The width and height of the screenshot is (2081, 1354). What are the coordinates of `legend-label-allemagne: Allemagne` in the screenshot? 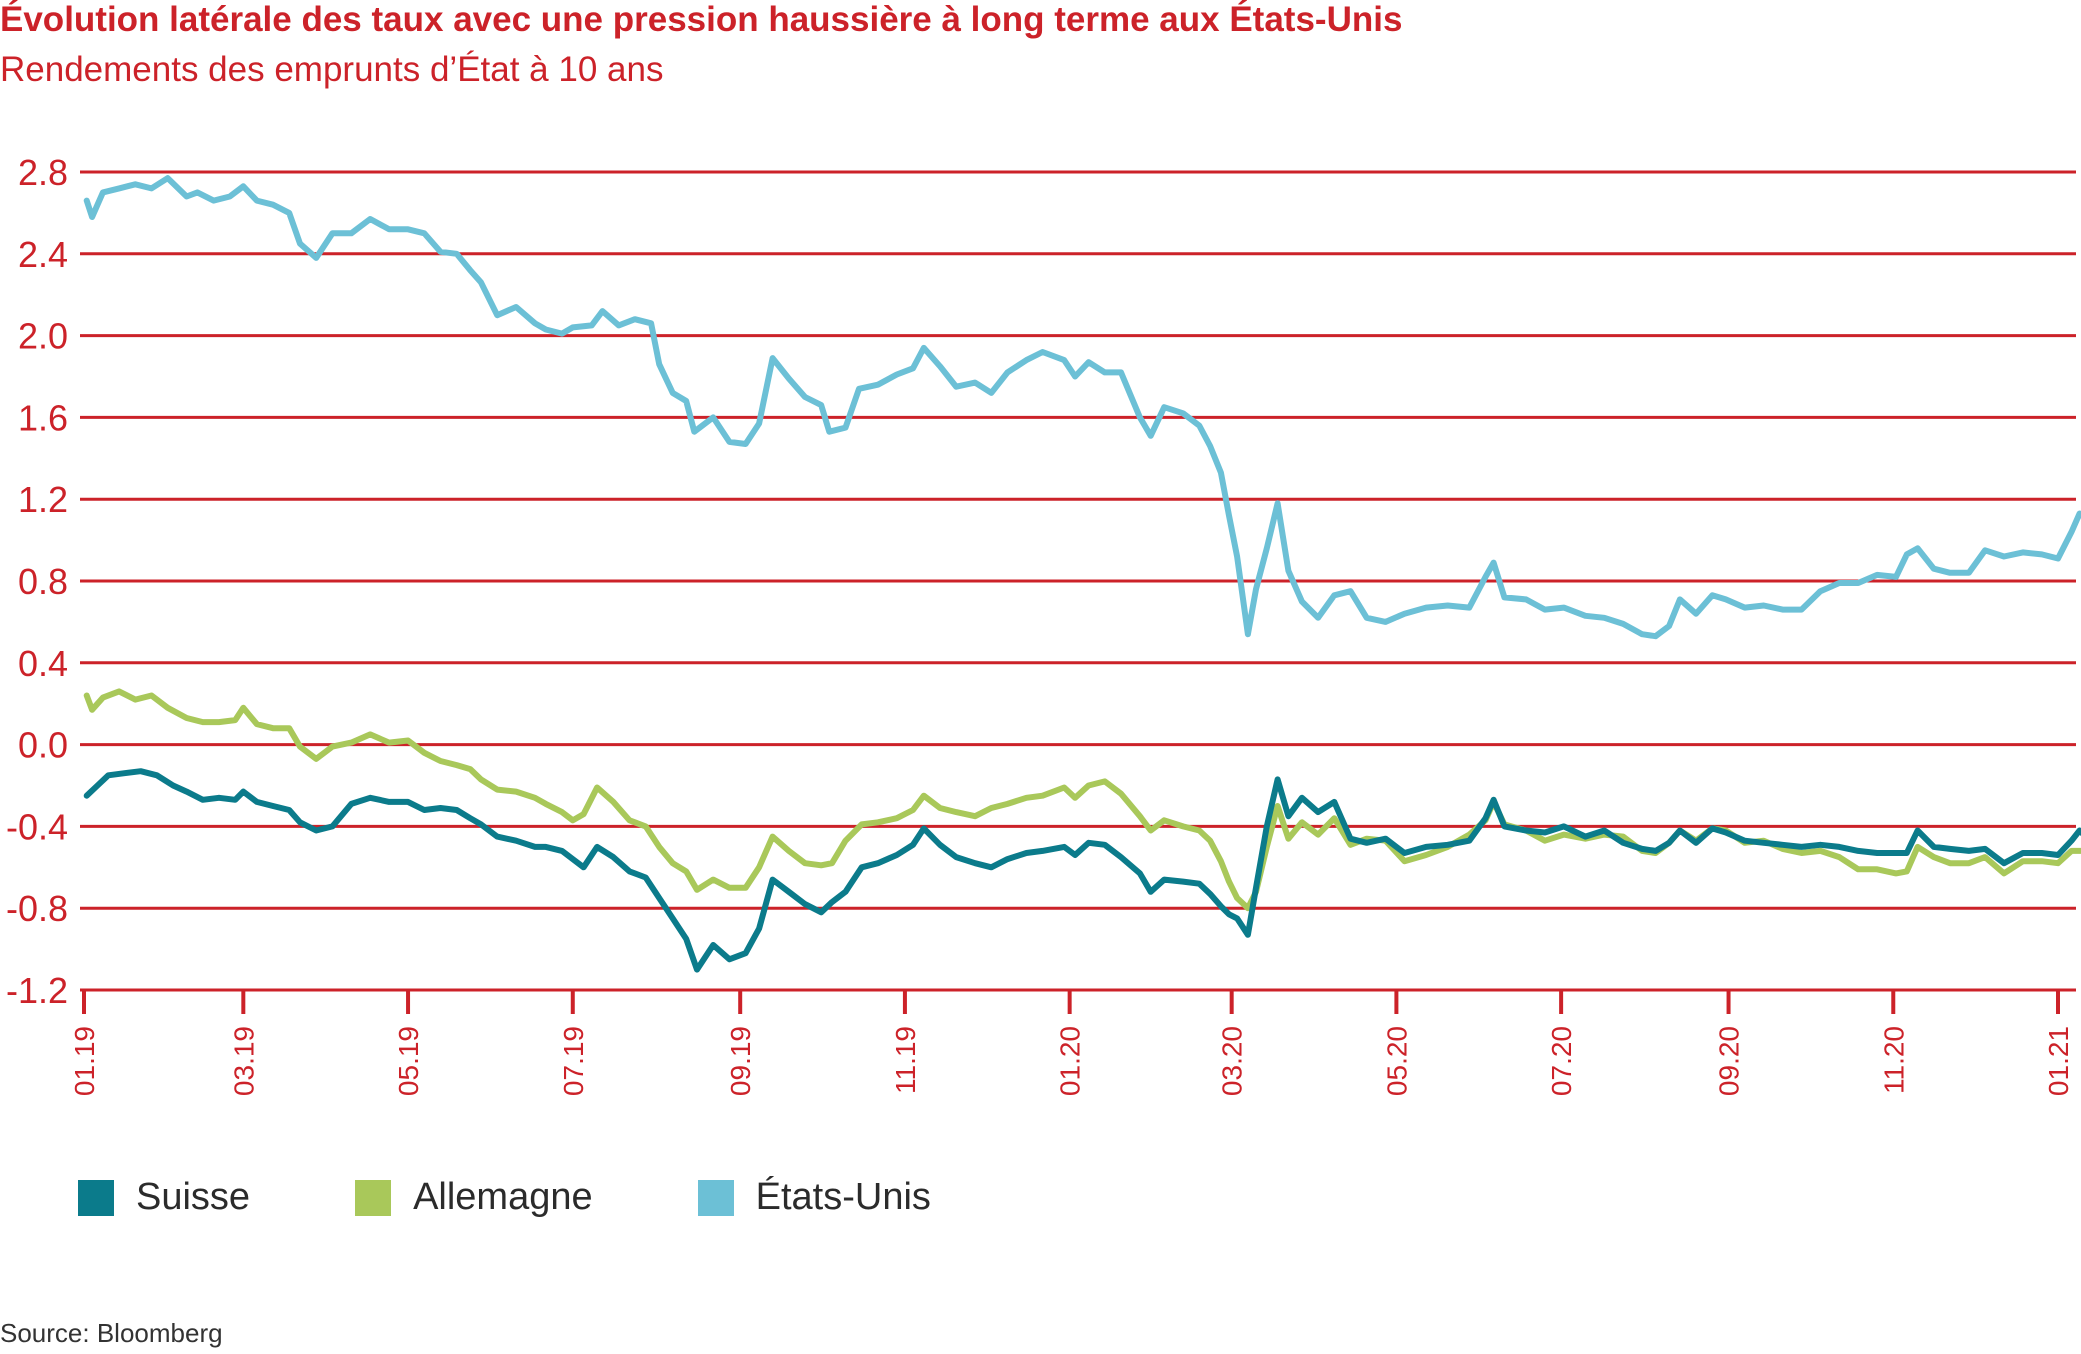 It's located at (503, 1197).